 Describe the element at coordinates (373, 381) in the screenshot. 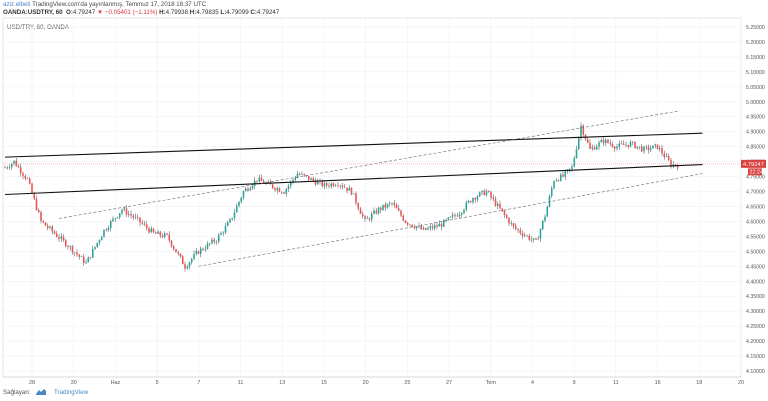

I see `time-axis: 28 30 Haz 5 7 11 13 15 20 25 27 Tem 4 9 11 16 18 20` at that location.